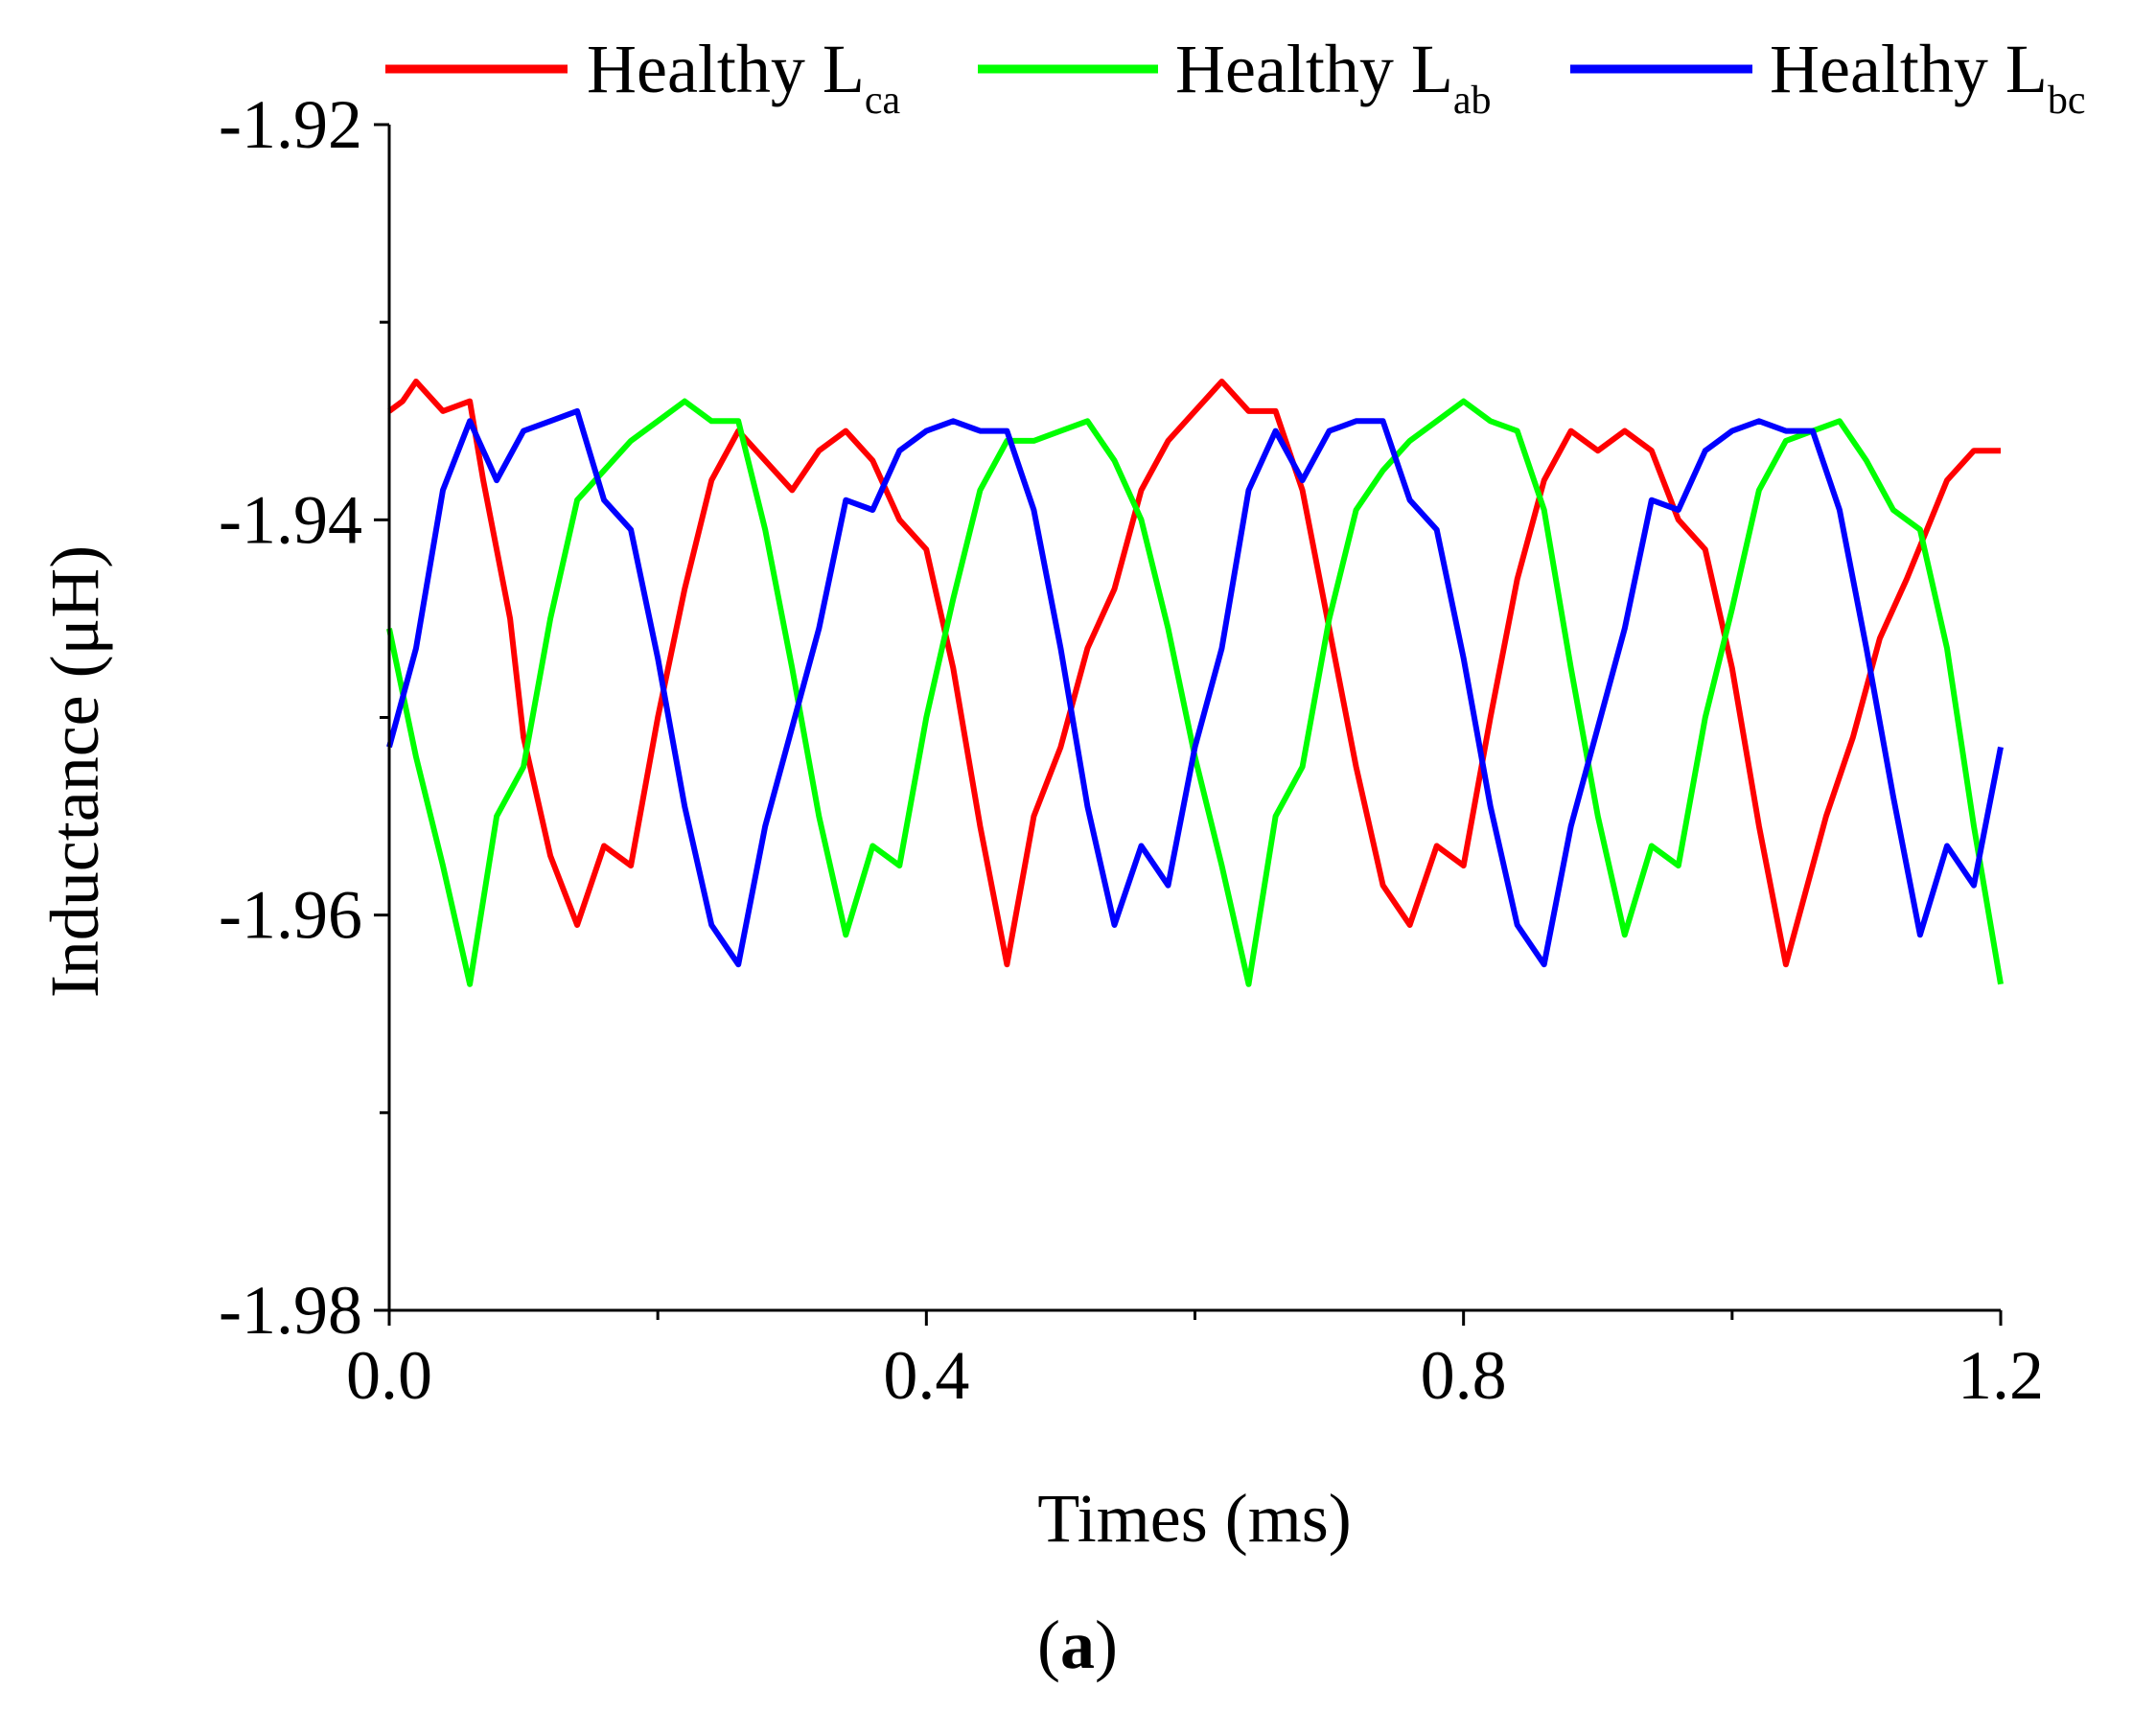 Image resolution: width=2156 pixels, height=1710 pixels. What do you see at coordinates (290, 520) in the screenshot?
I see `y-tick-label: -1.94` at bounding box center [290, 520].